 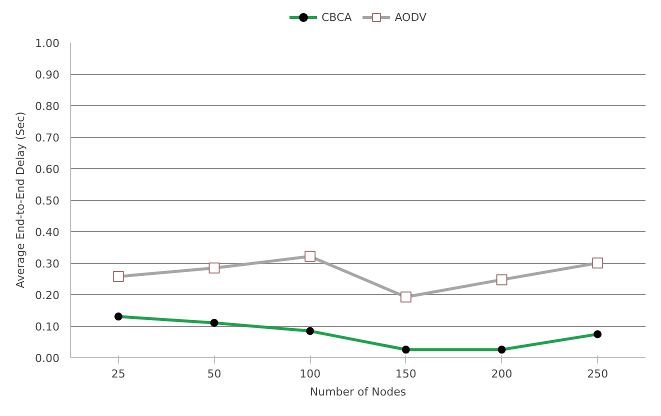 What do you see at coordinates (214, 374) in the screenshot?
I see `x-tick-label: 50` at bounding box center [214, 374].